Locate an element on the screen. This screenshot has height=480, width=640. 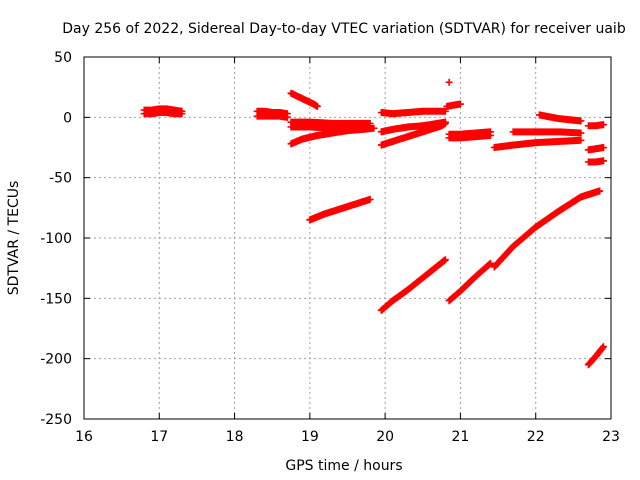
series-s8 is located at coordinates (332, 136).